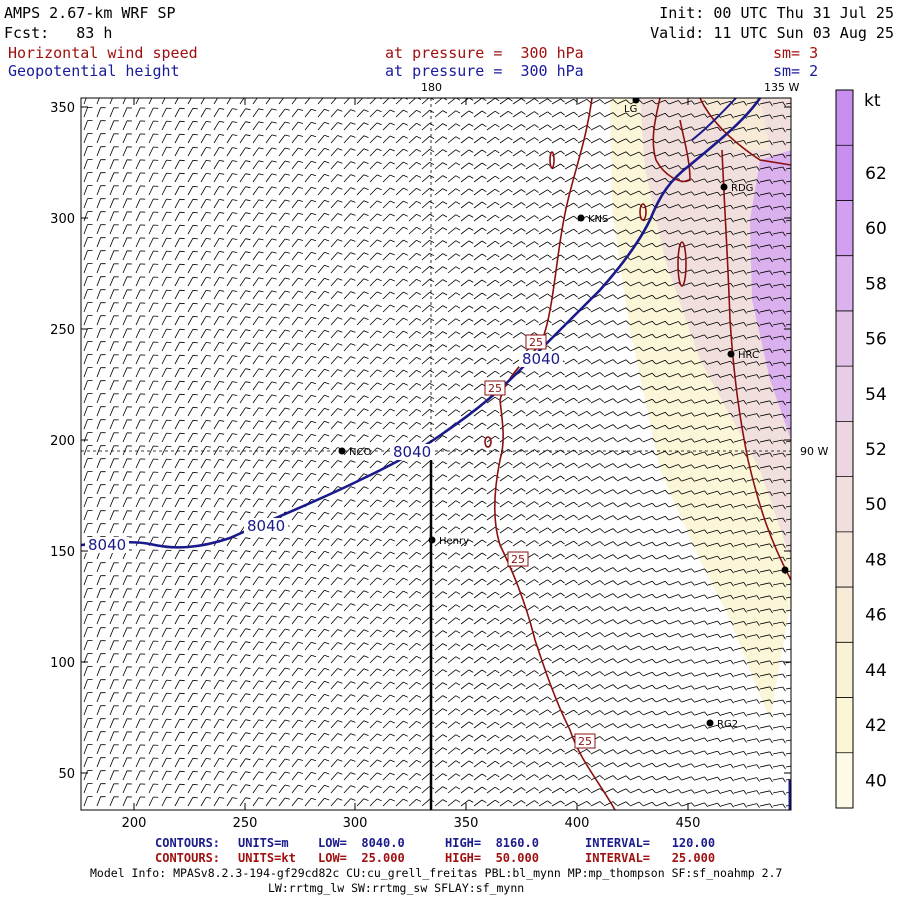  What do you see at coordinates (396, 888) in the screenshot?
I see `model-info-2: LW:rrtmg_lw SW:rrtmg_sw SFLAY:sf_mynn` at bounding box center [396, 888].